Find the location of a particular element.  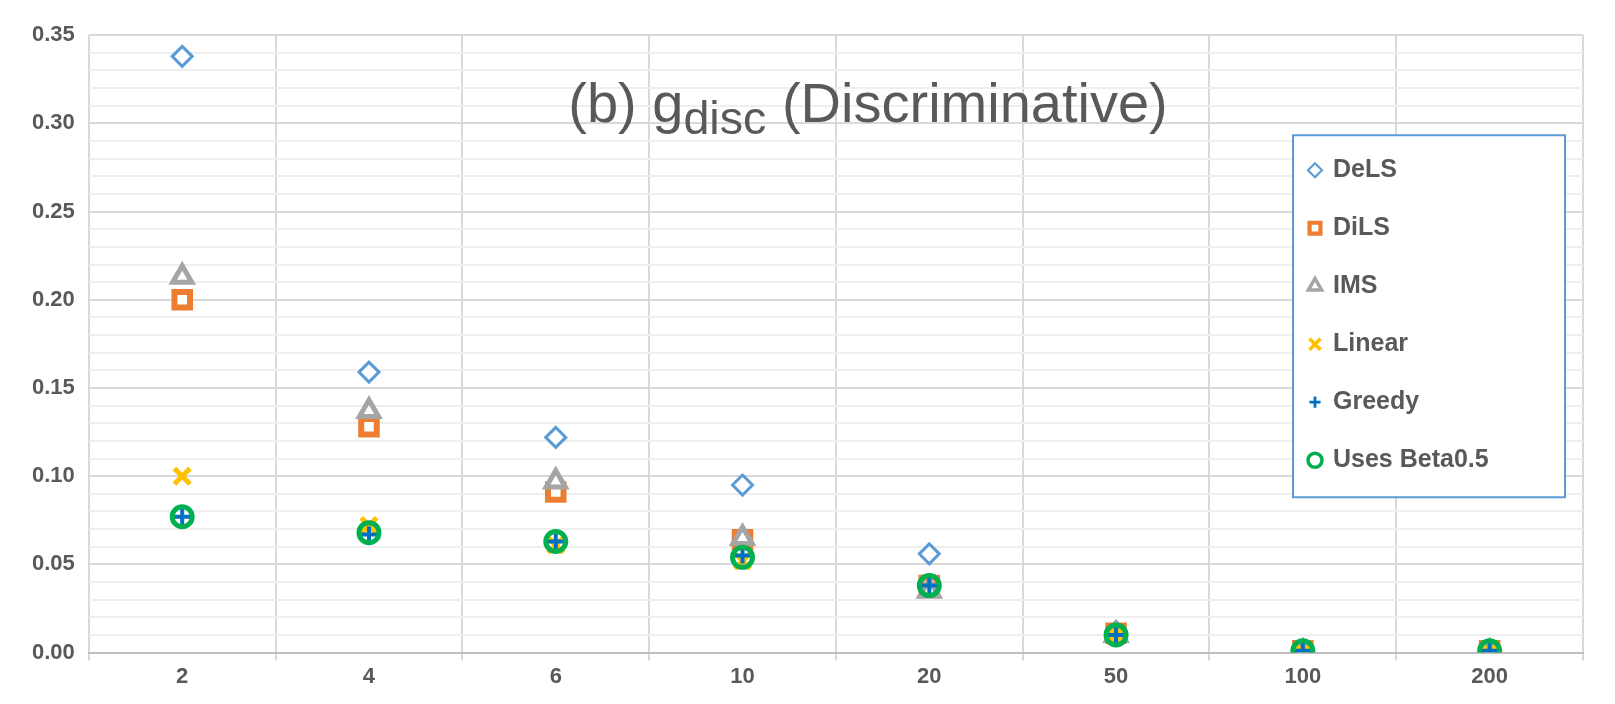

legend-label: DeLS is located at coordinates (1365, 168).